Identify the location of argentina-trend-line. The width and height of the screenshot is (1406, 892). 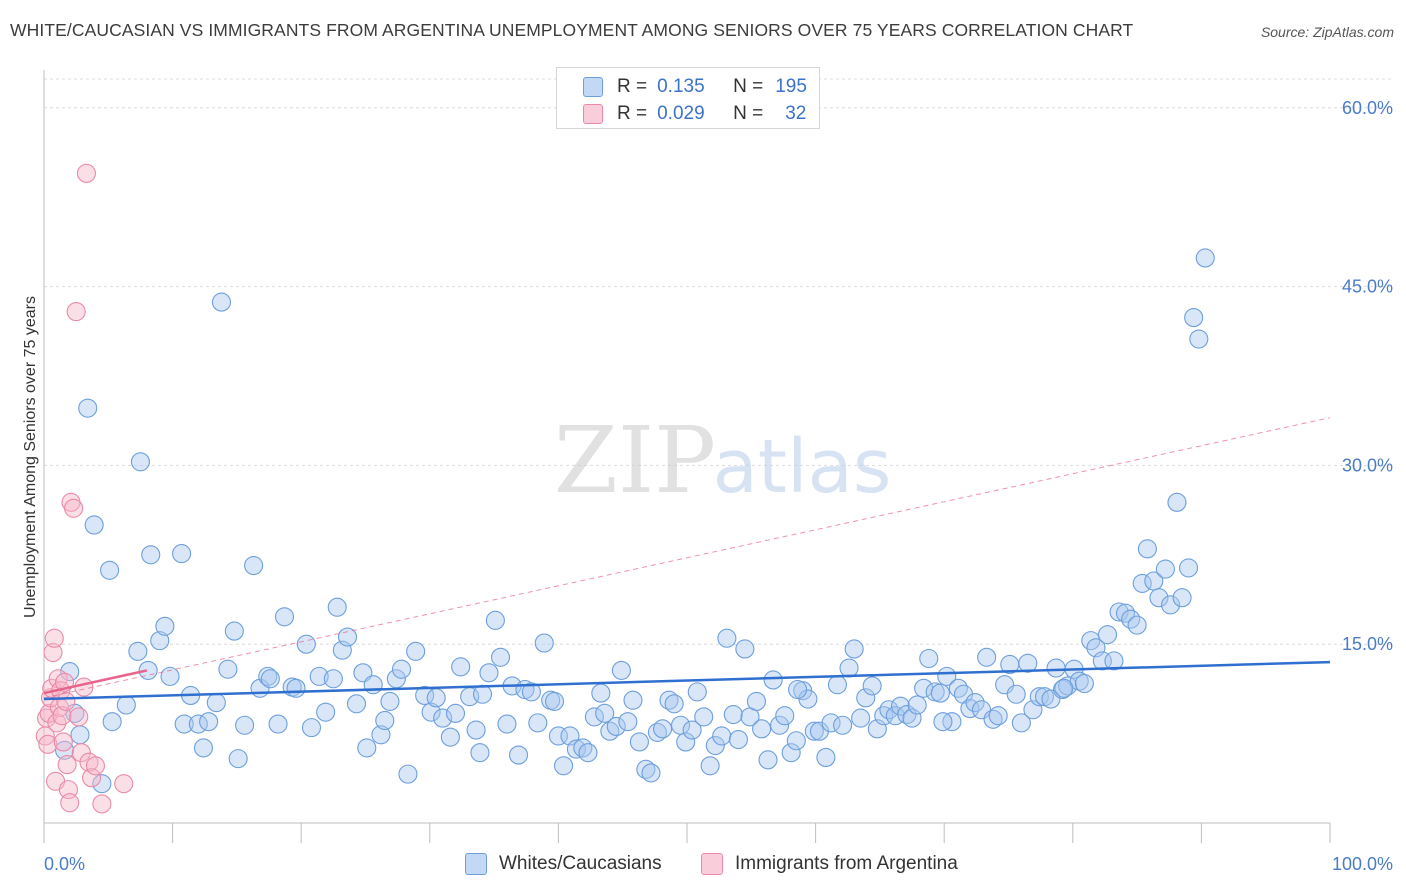
(95, 682).